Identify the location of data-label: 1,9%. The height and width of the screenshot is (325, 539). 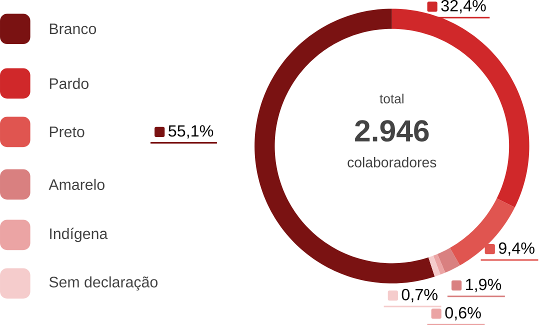
(484, 285).